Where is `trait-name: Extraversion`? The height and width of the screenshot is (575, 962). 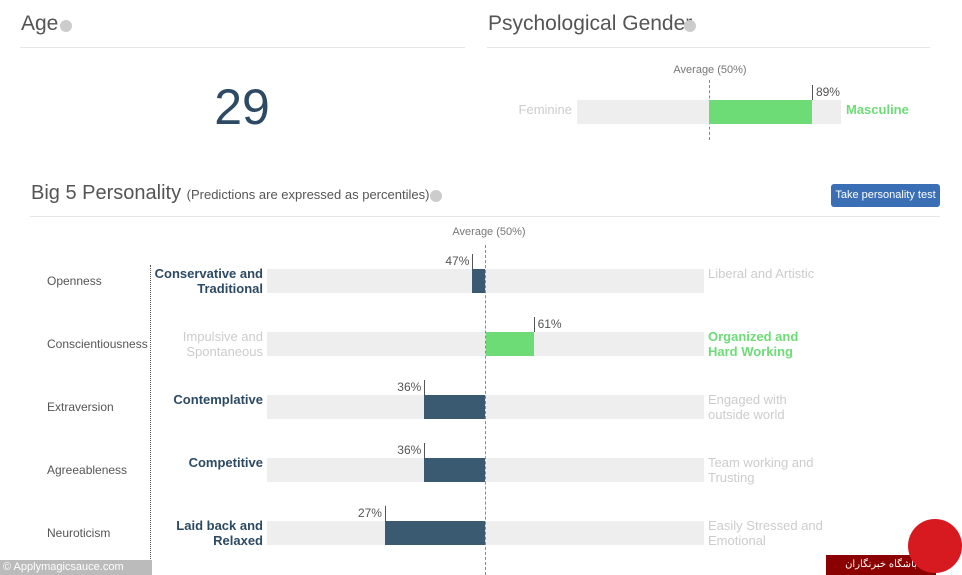
trait-name: Extraversion is located at coordinates (80, 407).